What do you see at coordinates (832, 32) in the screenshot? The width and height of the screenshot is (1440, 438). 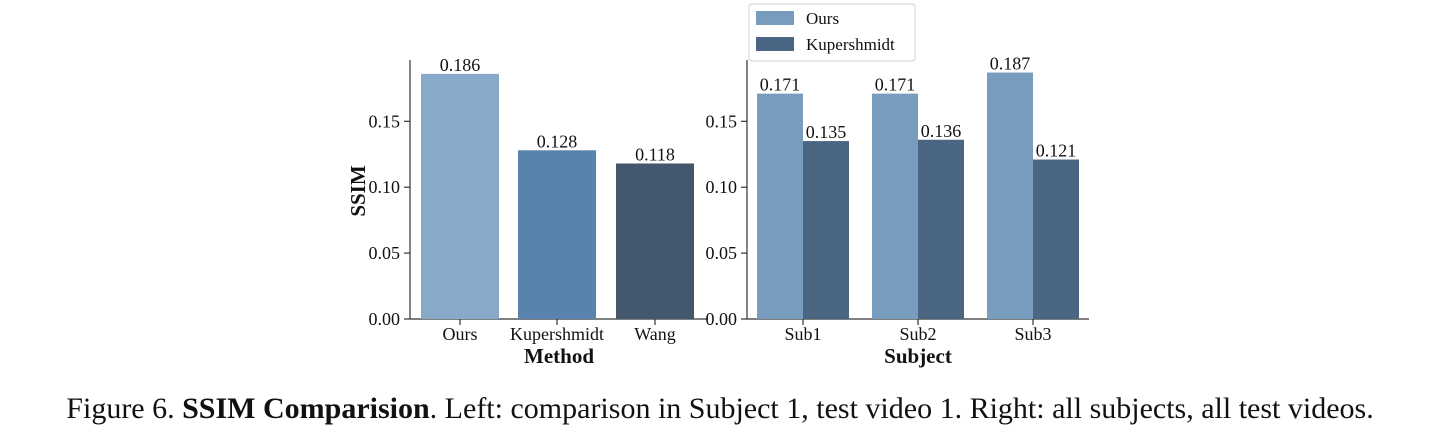 I see `legend: Ours Kupershmidt` at bounding box center [832, 32].